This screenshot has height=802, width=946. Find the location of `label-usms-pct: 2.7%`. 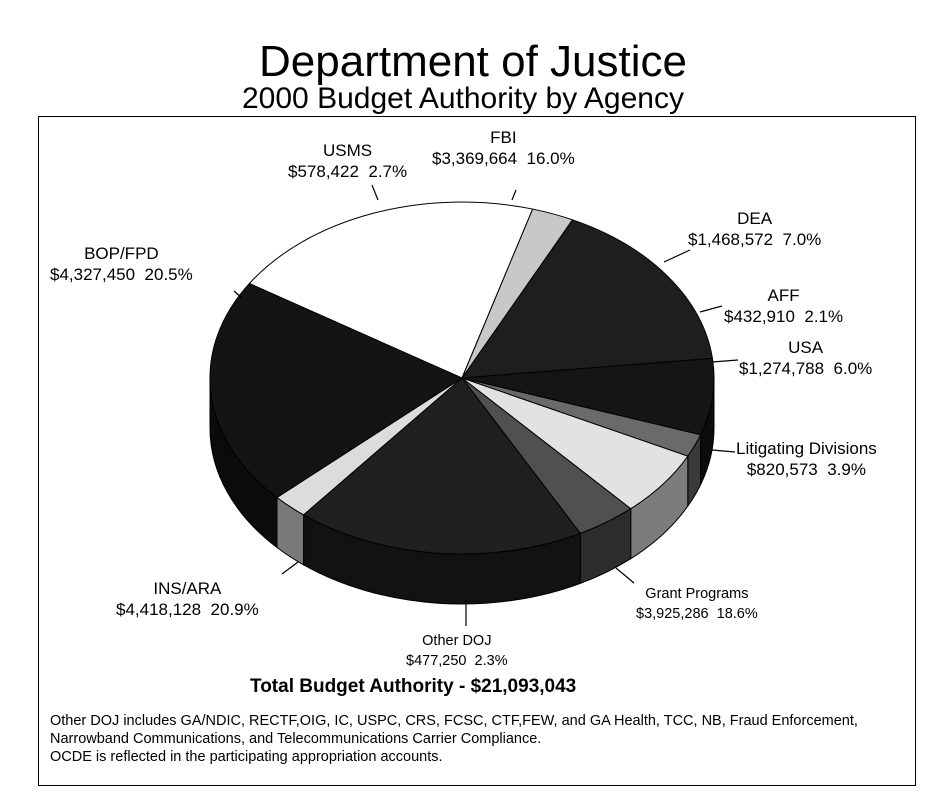

label-usms-pct: 2.7% is located at coordinates (388, 171).